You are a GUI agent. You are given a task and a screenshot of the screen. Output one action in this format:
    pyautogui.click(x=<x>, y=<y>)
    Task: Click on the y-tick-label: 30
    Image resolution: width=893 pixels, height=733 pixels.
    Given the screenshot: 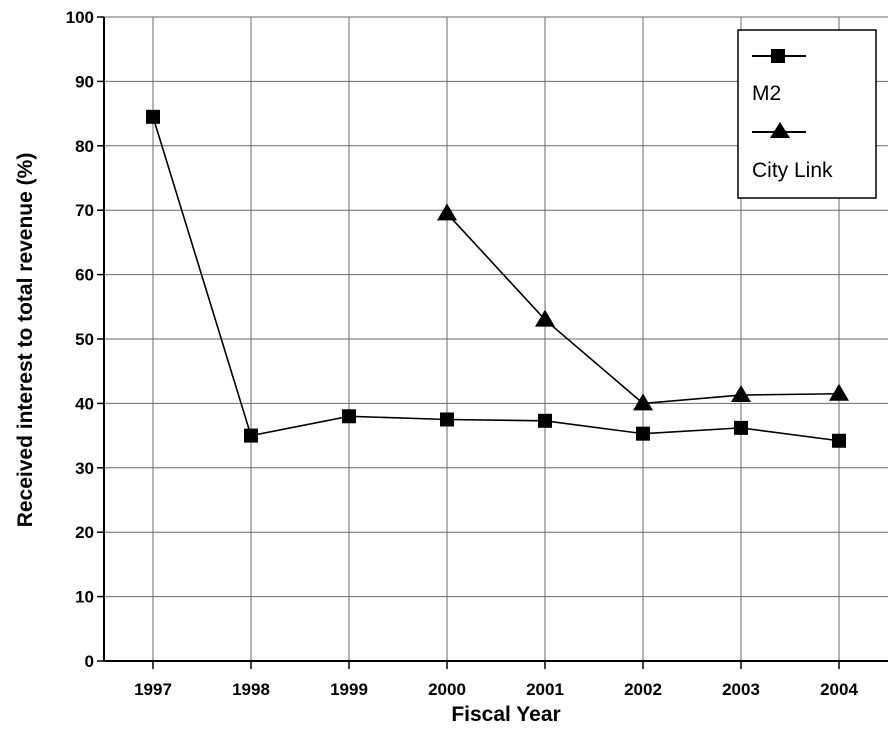 What is the action you would take?
    pyautogui.click(x=84, y=468)
    